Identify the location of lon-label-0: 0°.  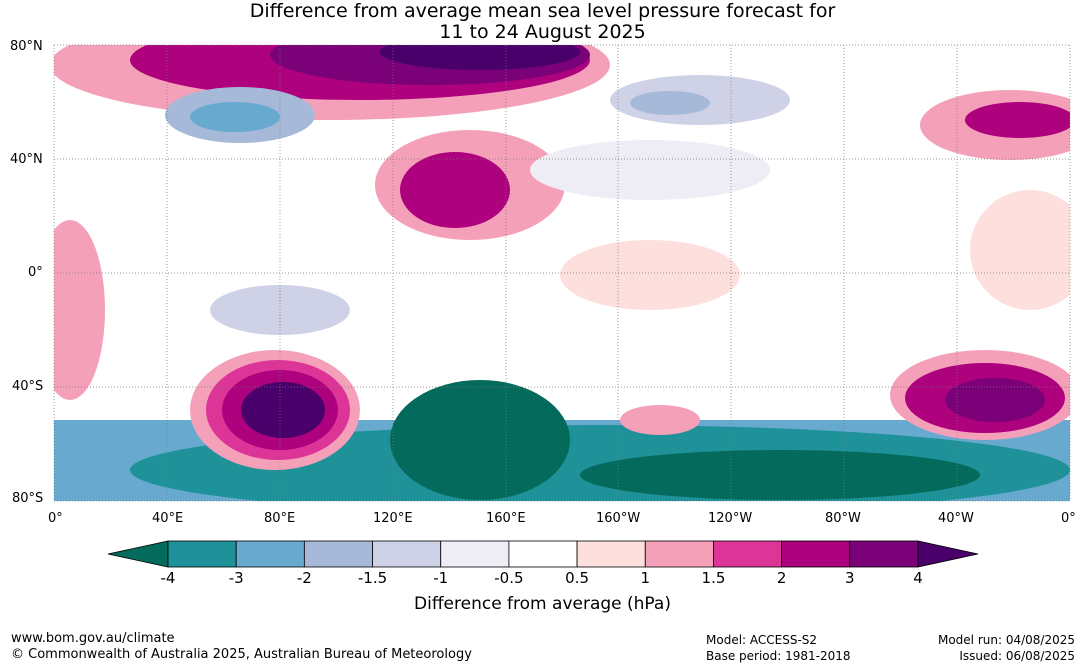
(55, 518).